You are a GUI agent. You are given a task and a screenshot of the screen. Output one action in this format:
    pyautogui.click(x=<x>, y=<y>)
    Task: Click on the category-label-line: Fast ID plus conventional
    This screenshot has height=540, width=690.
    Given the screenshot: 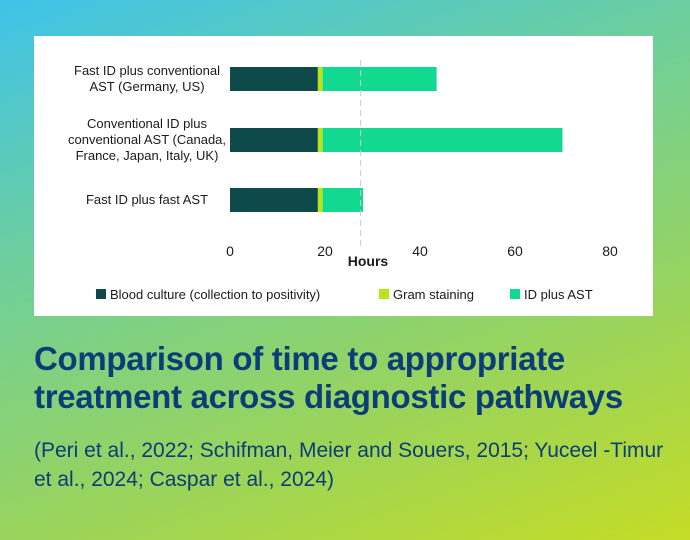 What is the action you would take?
    pyautogui.click(x=147, y=70)
    